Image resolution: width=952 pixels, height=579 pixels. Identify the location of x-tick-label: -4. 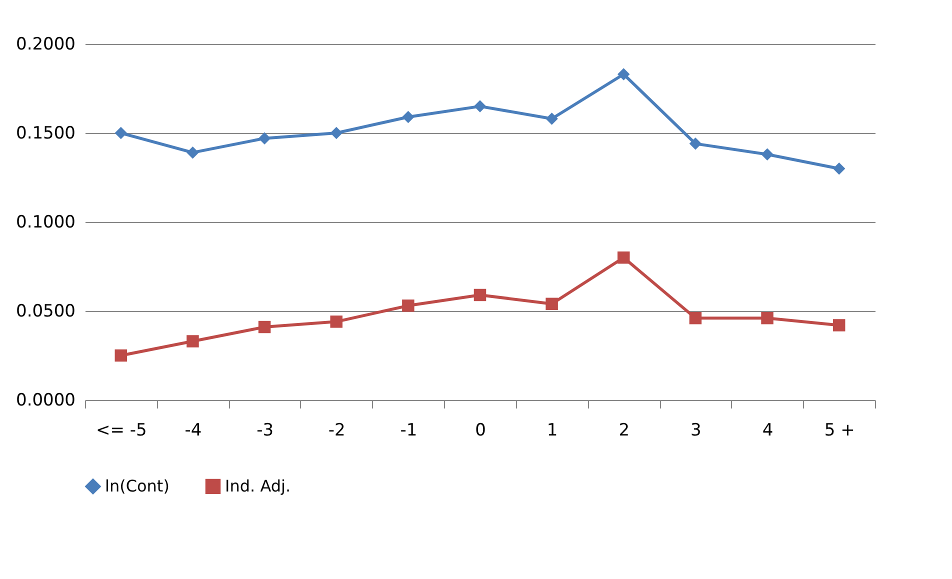
(193, 430).